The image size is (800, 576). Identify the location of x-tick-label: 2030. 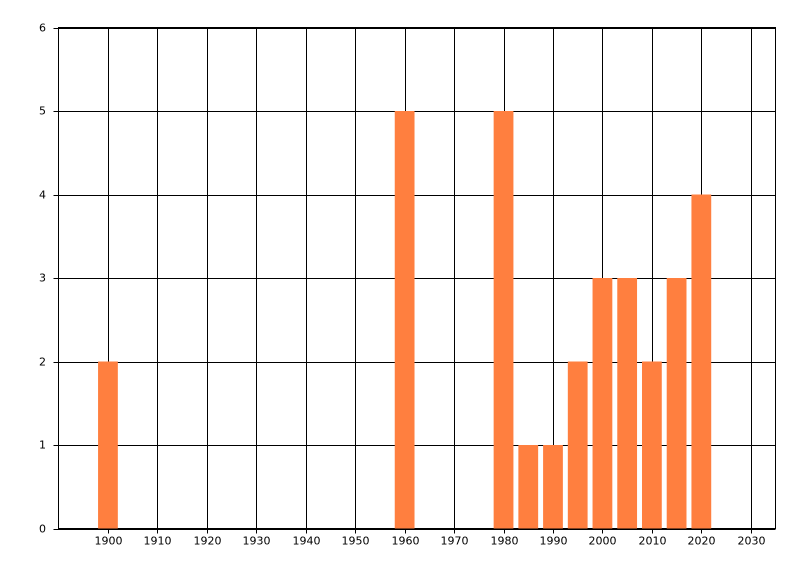
(752, 541).